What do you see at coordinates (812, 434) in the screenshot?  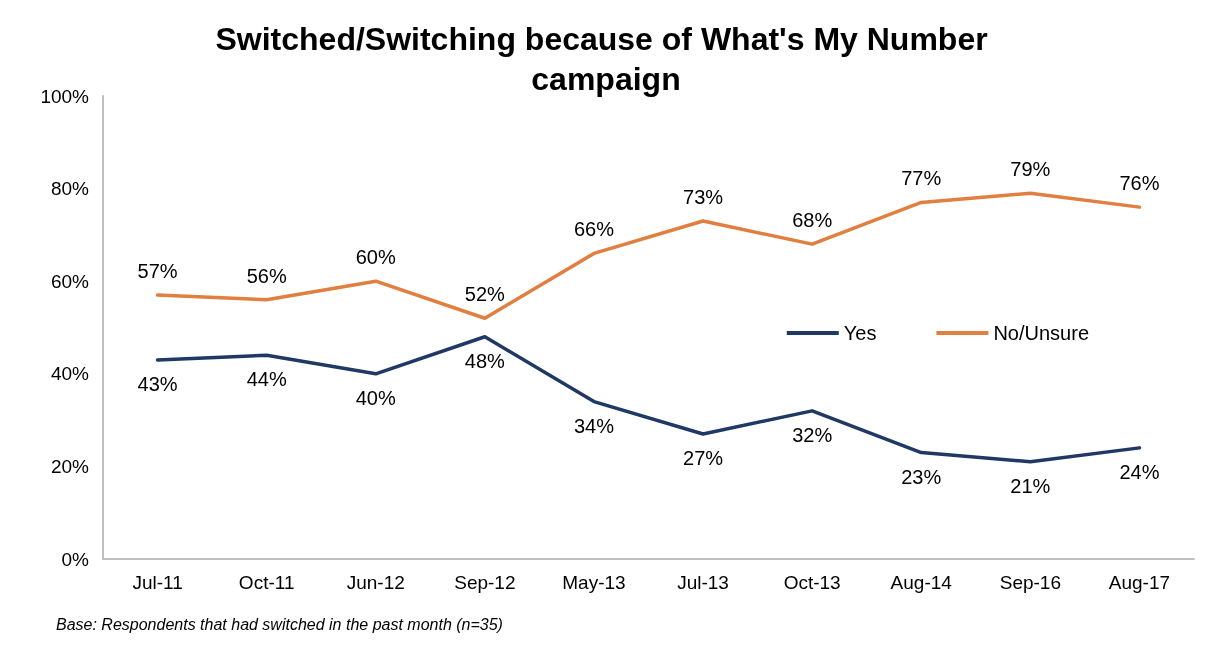 I see `data-label: 32%` at bounding box center [812, 434].